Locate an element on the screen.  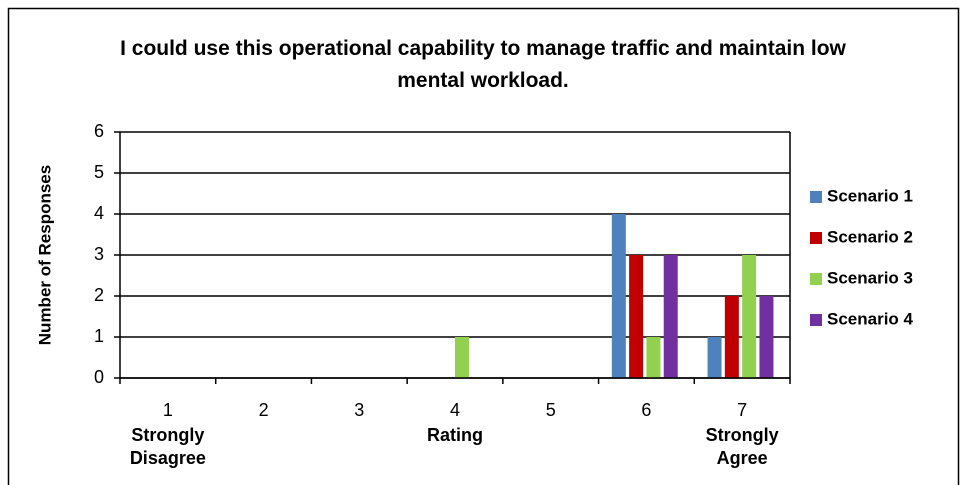
x-tick-label: 2 is located at coordinates (264, 410).